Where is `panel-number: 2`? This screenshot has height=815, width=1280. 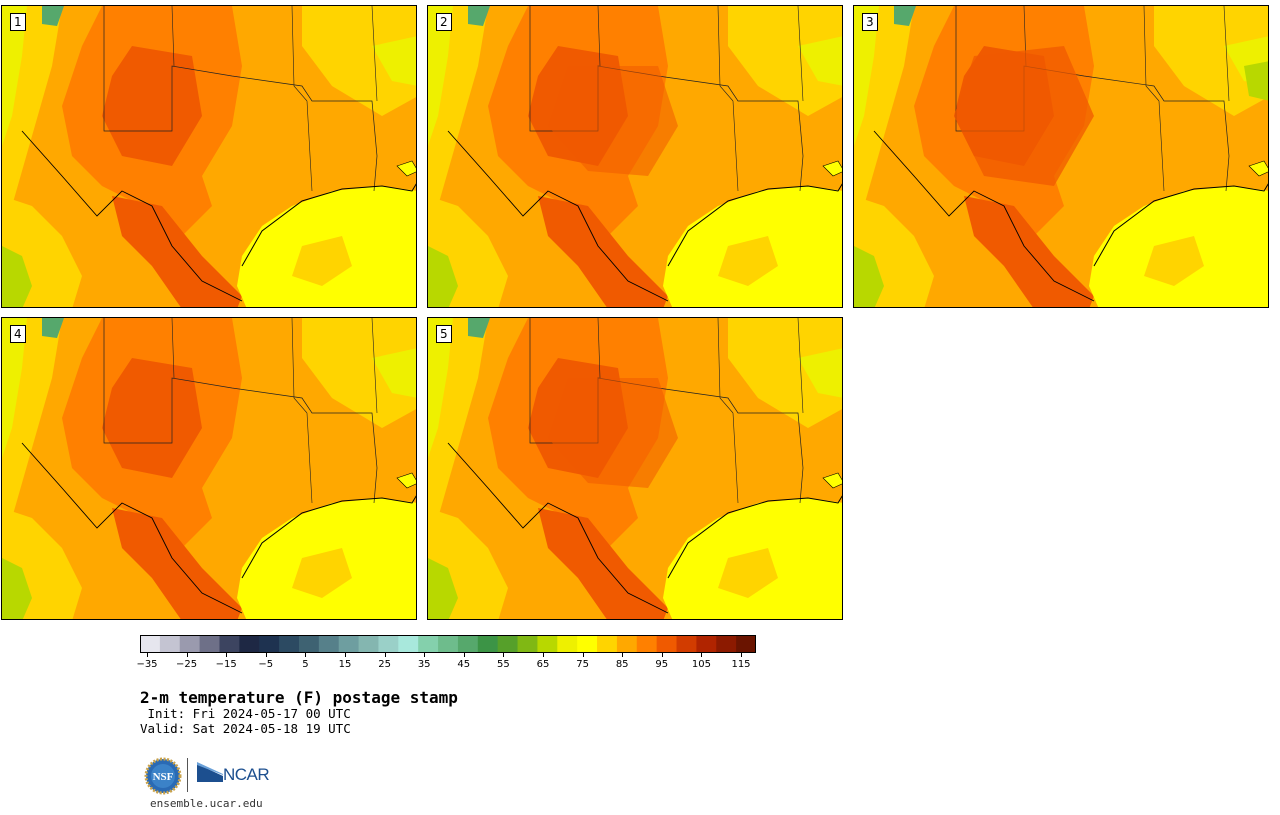 panel-number: 2 is located at coordinates (444, 22).